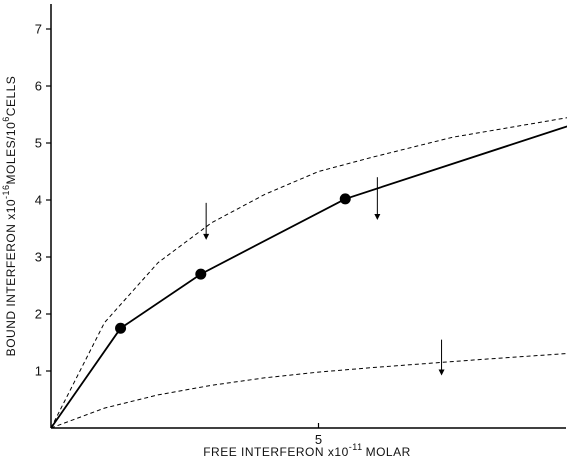  What do you see at coordinates (388, 452) in the screenshot?
I see `x-axis-title-unit: MOLAR` at bounding box center [388, 452].